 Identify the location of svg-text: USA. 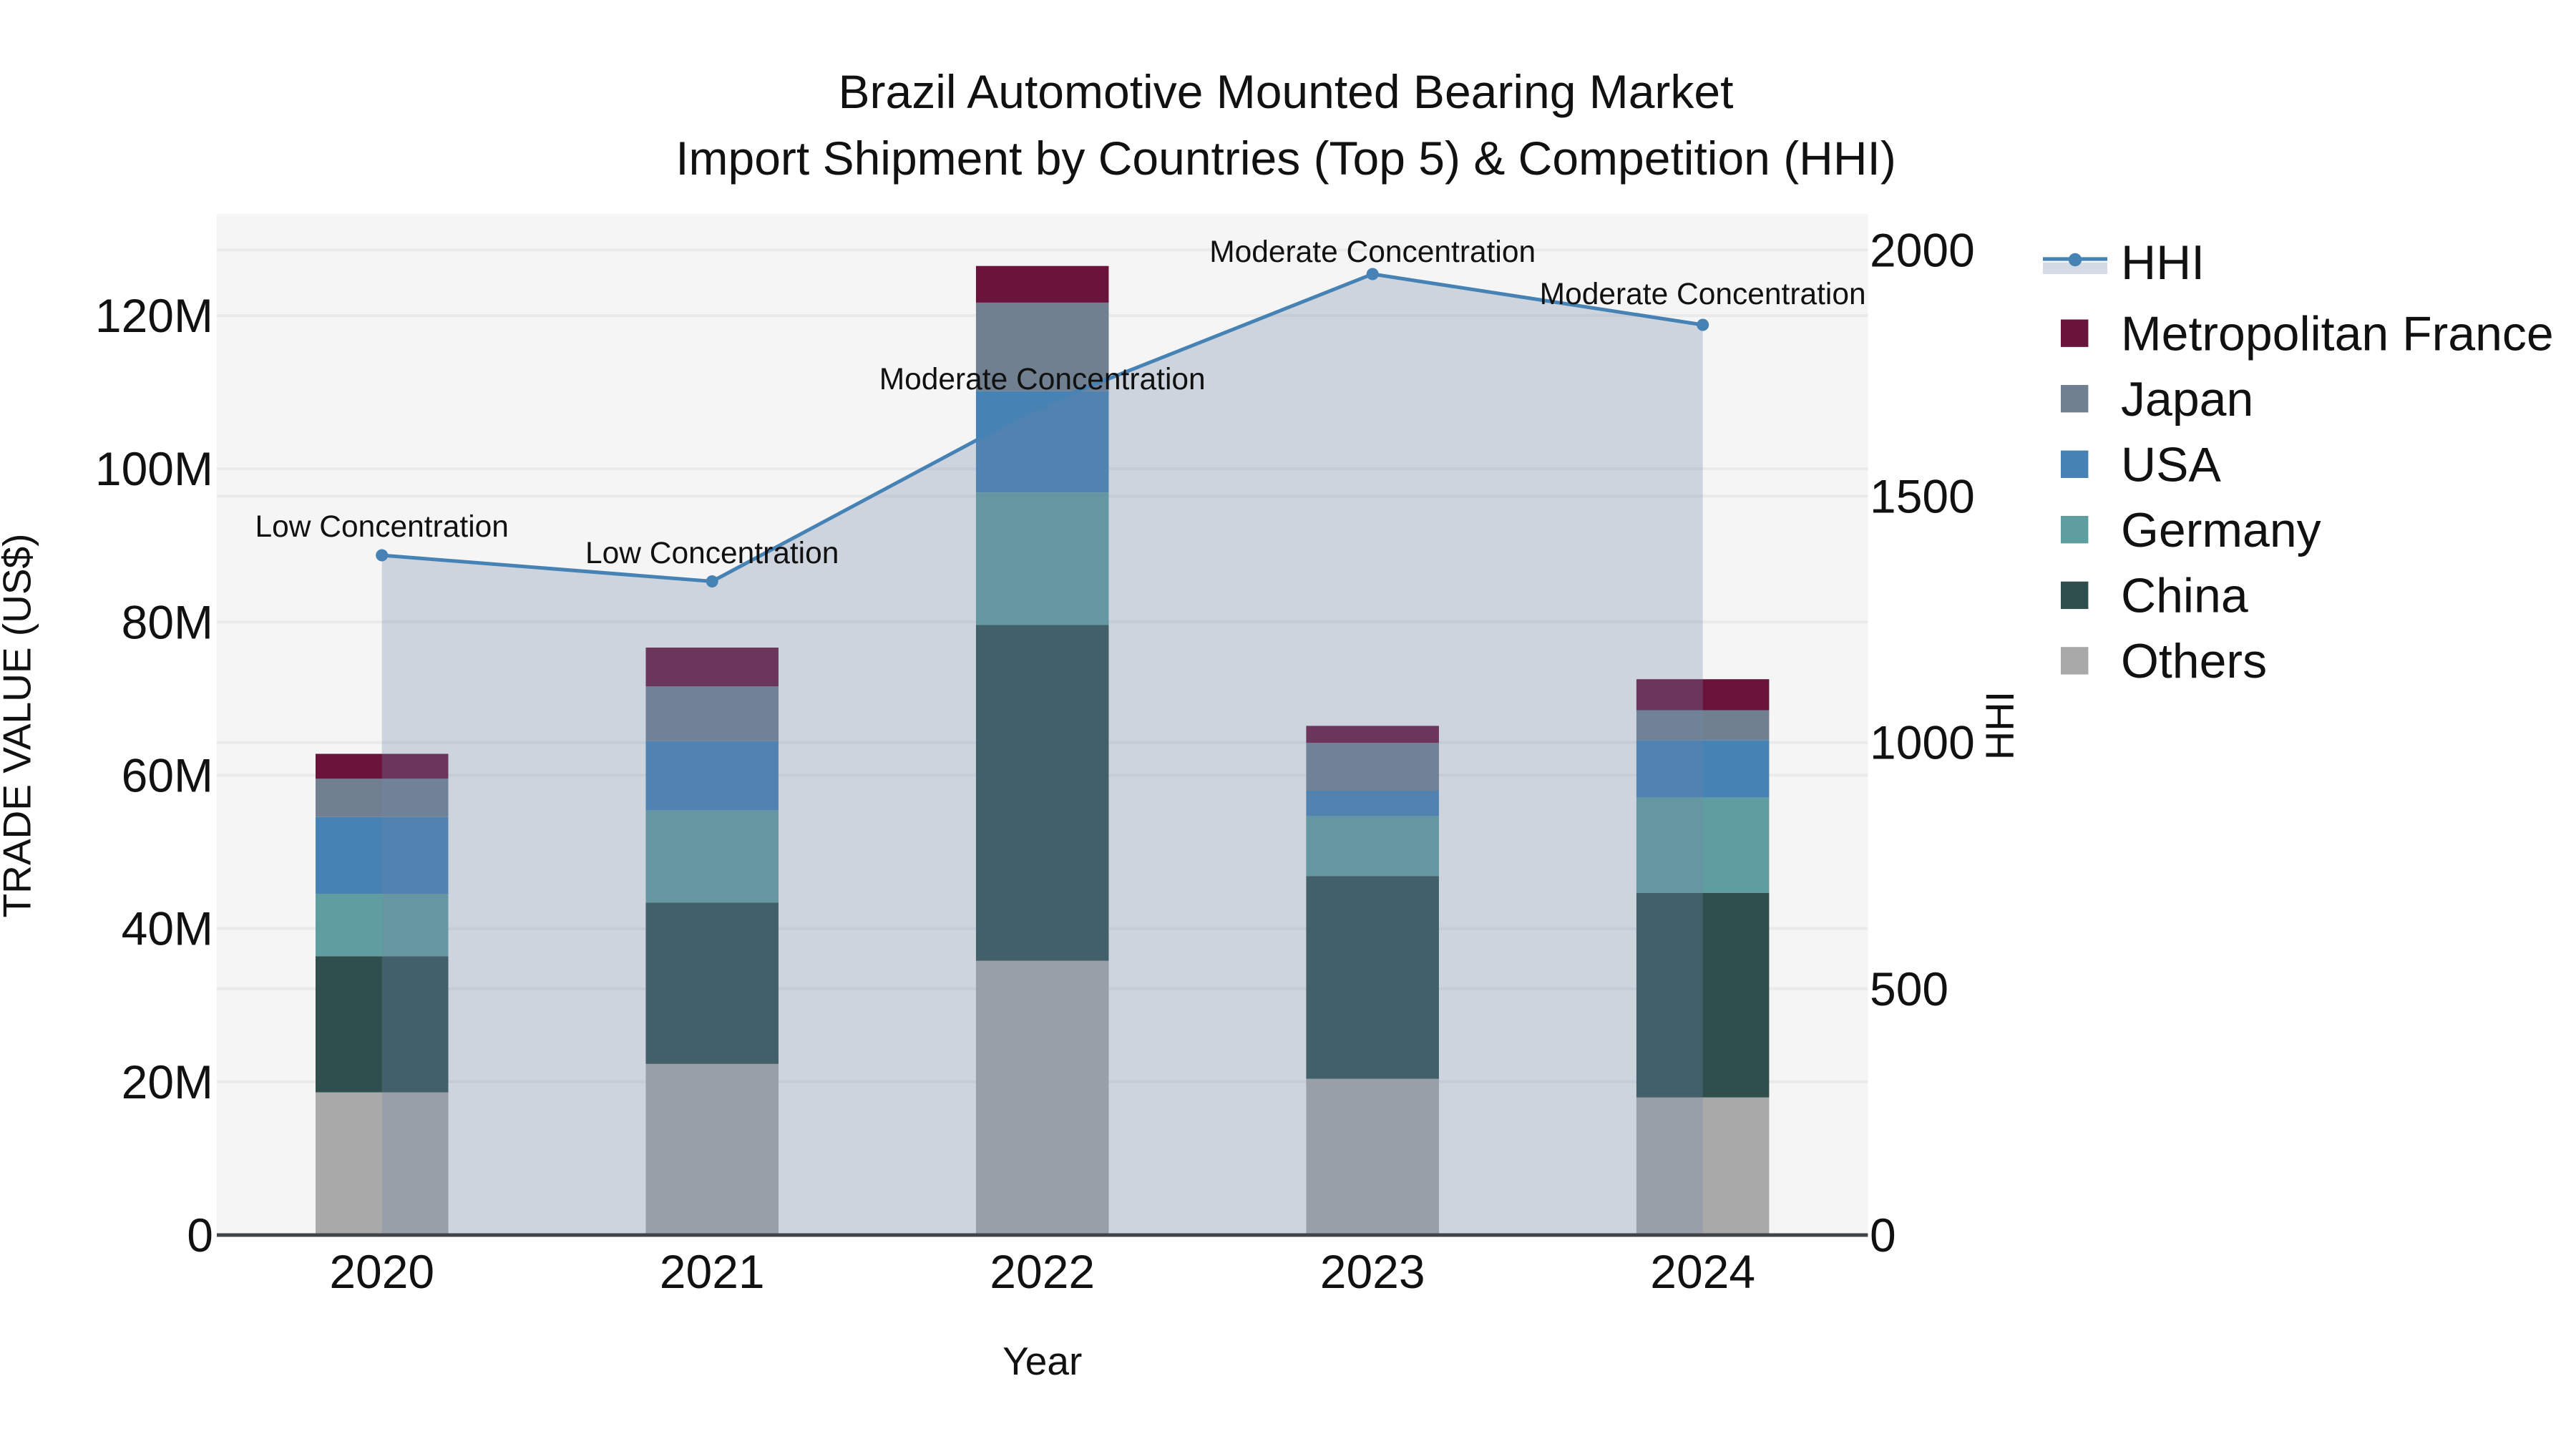
(2171, 465).